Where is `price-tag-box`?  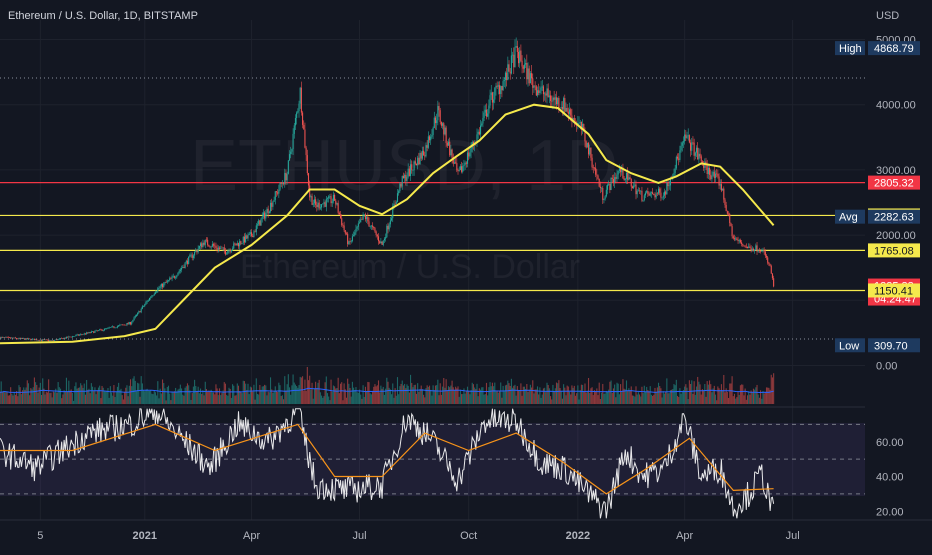
price-tag-box is located at coordinates (894, 290).